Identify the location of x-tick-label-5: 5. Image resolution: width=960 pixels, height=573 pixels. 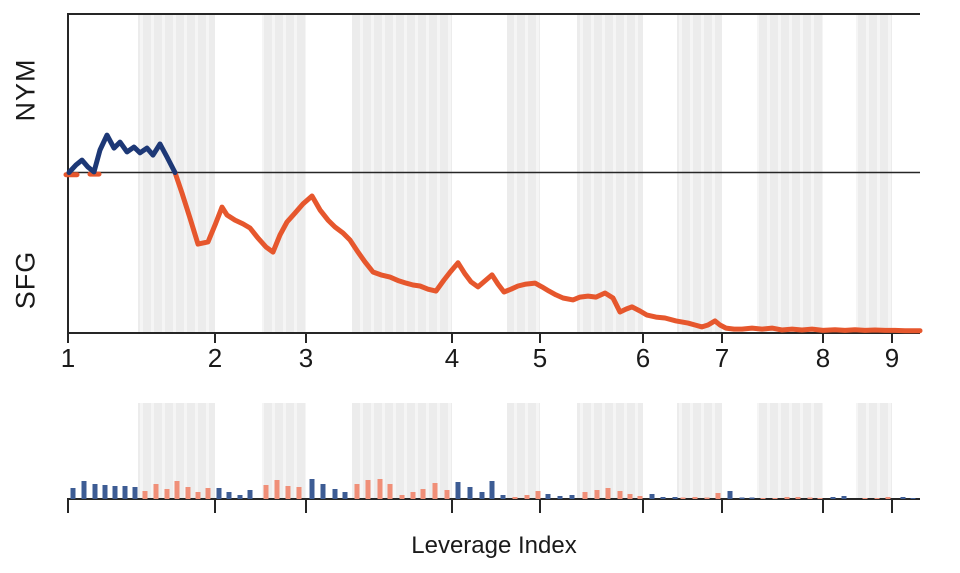
(540, 358).